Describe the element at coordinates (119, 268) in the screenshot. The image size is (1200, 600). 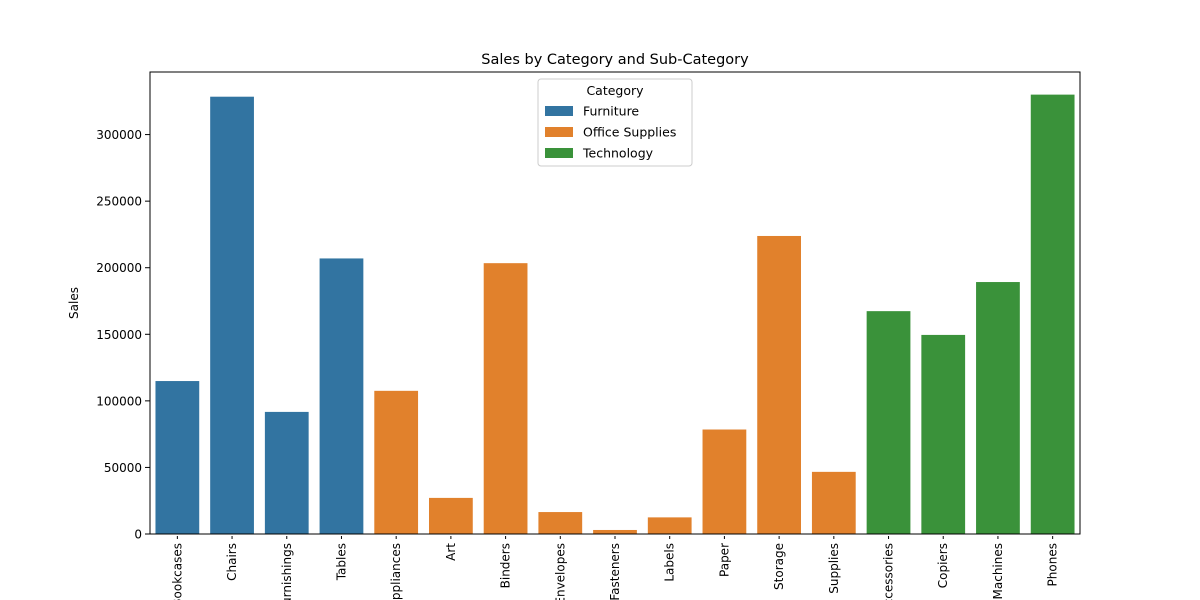
I see `y-tick-label: 200000` at that location.